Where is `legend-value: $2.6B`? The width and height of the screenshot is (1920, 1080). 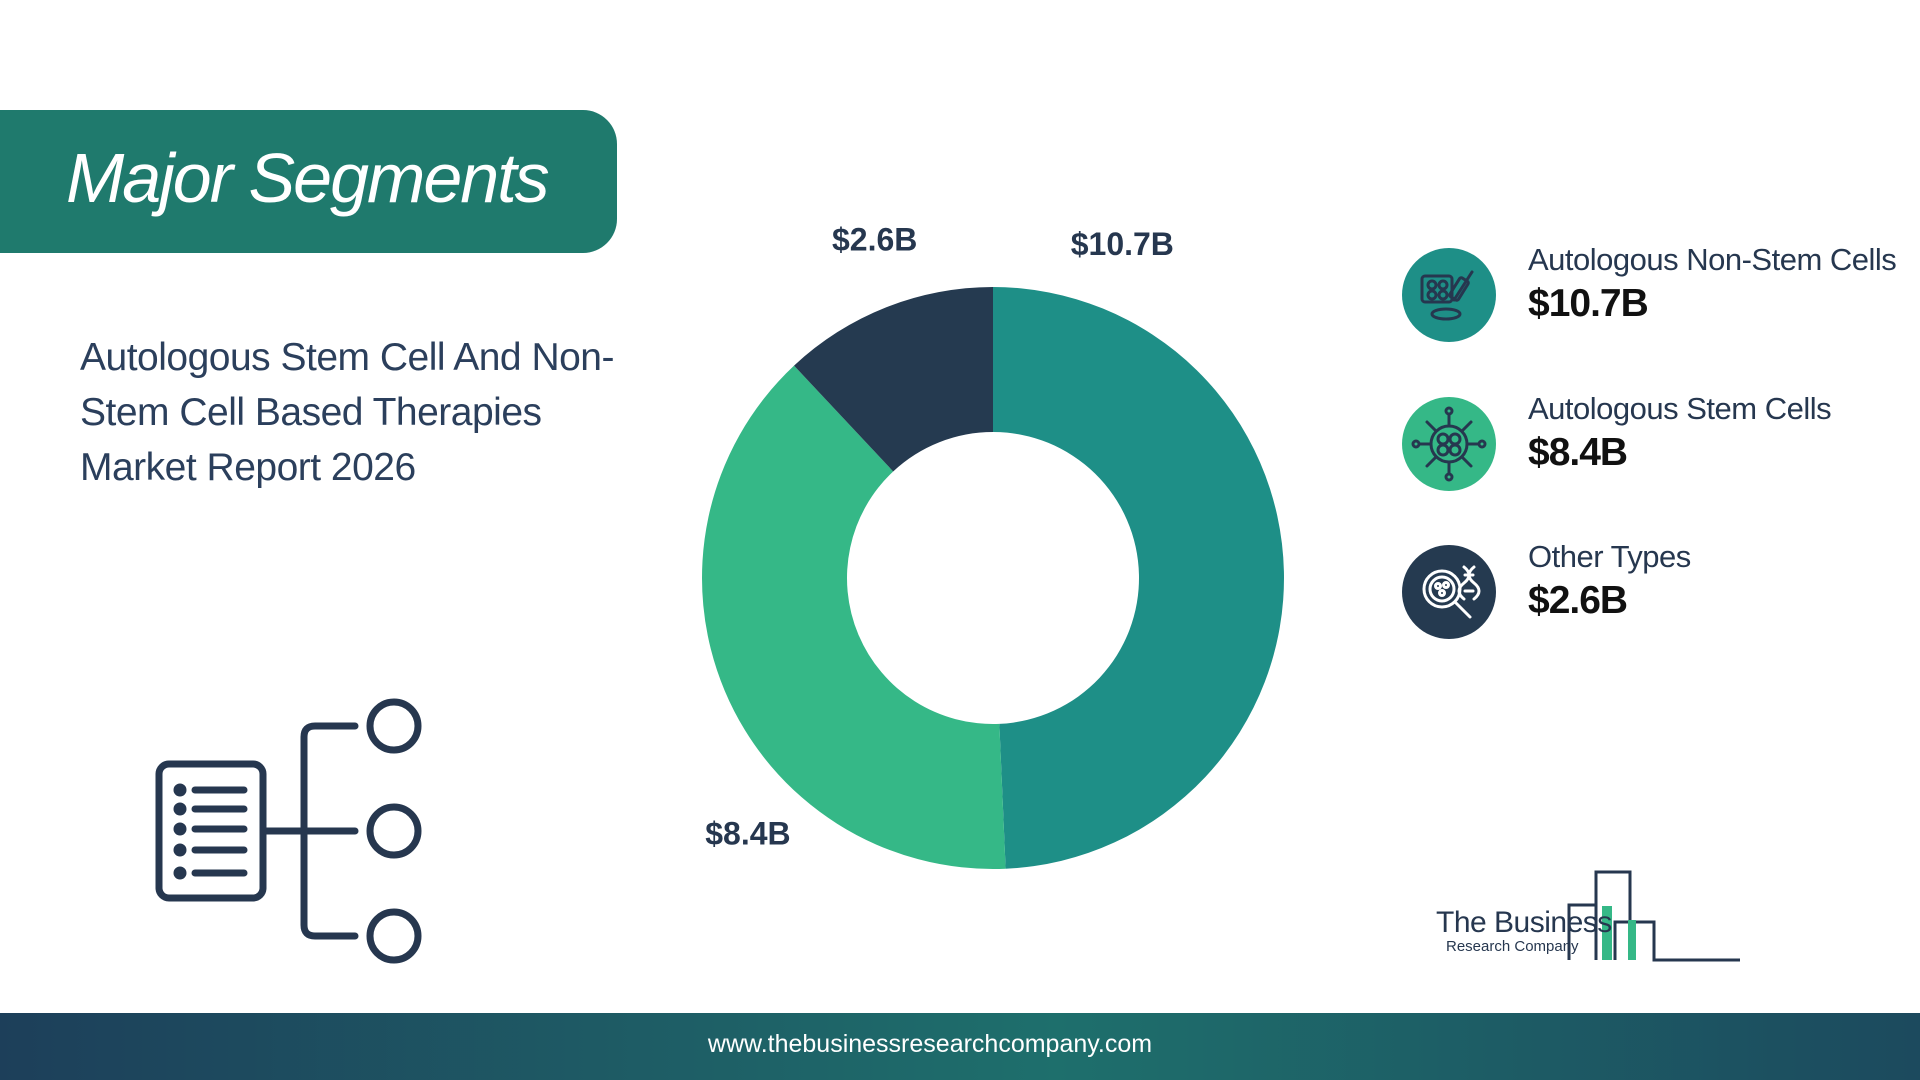
legend-value: $2.6B is located at coordinates (1578, 600).